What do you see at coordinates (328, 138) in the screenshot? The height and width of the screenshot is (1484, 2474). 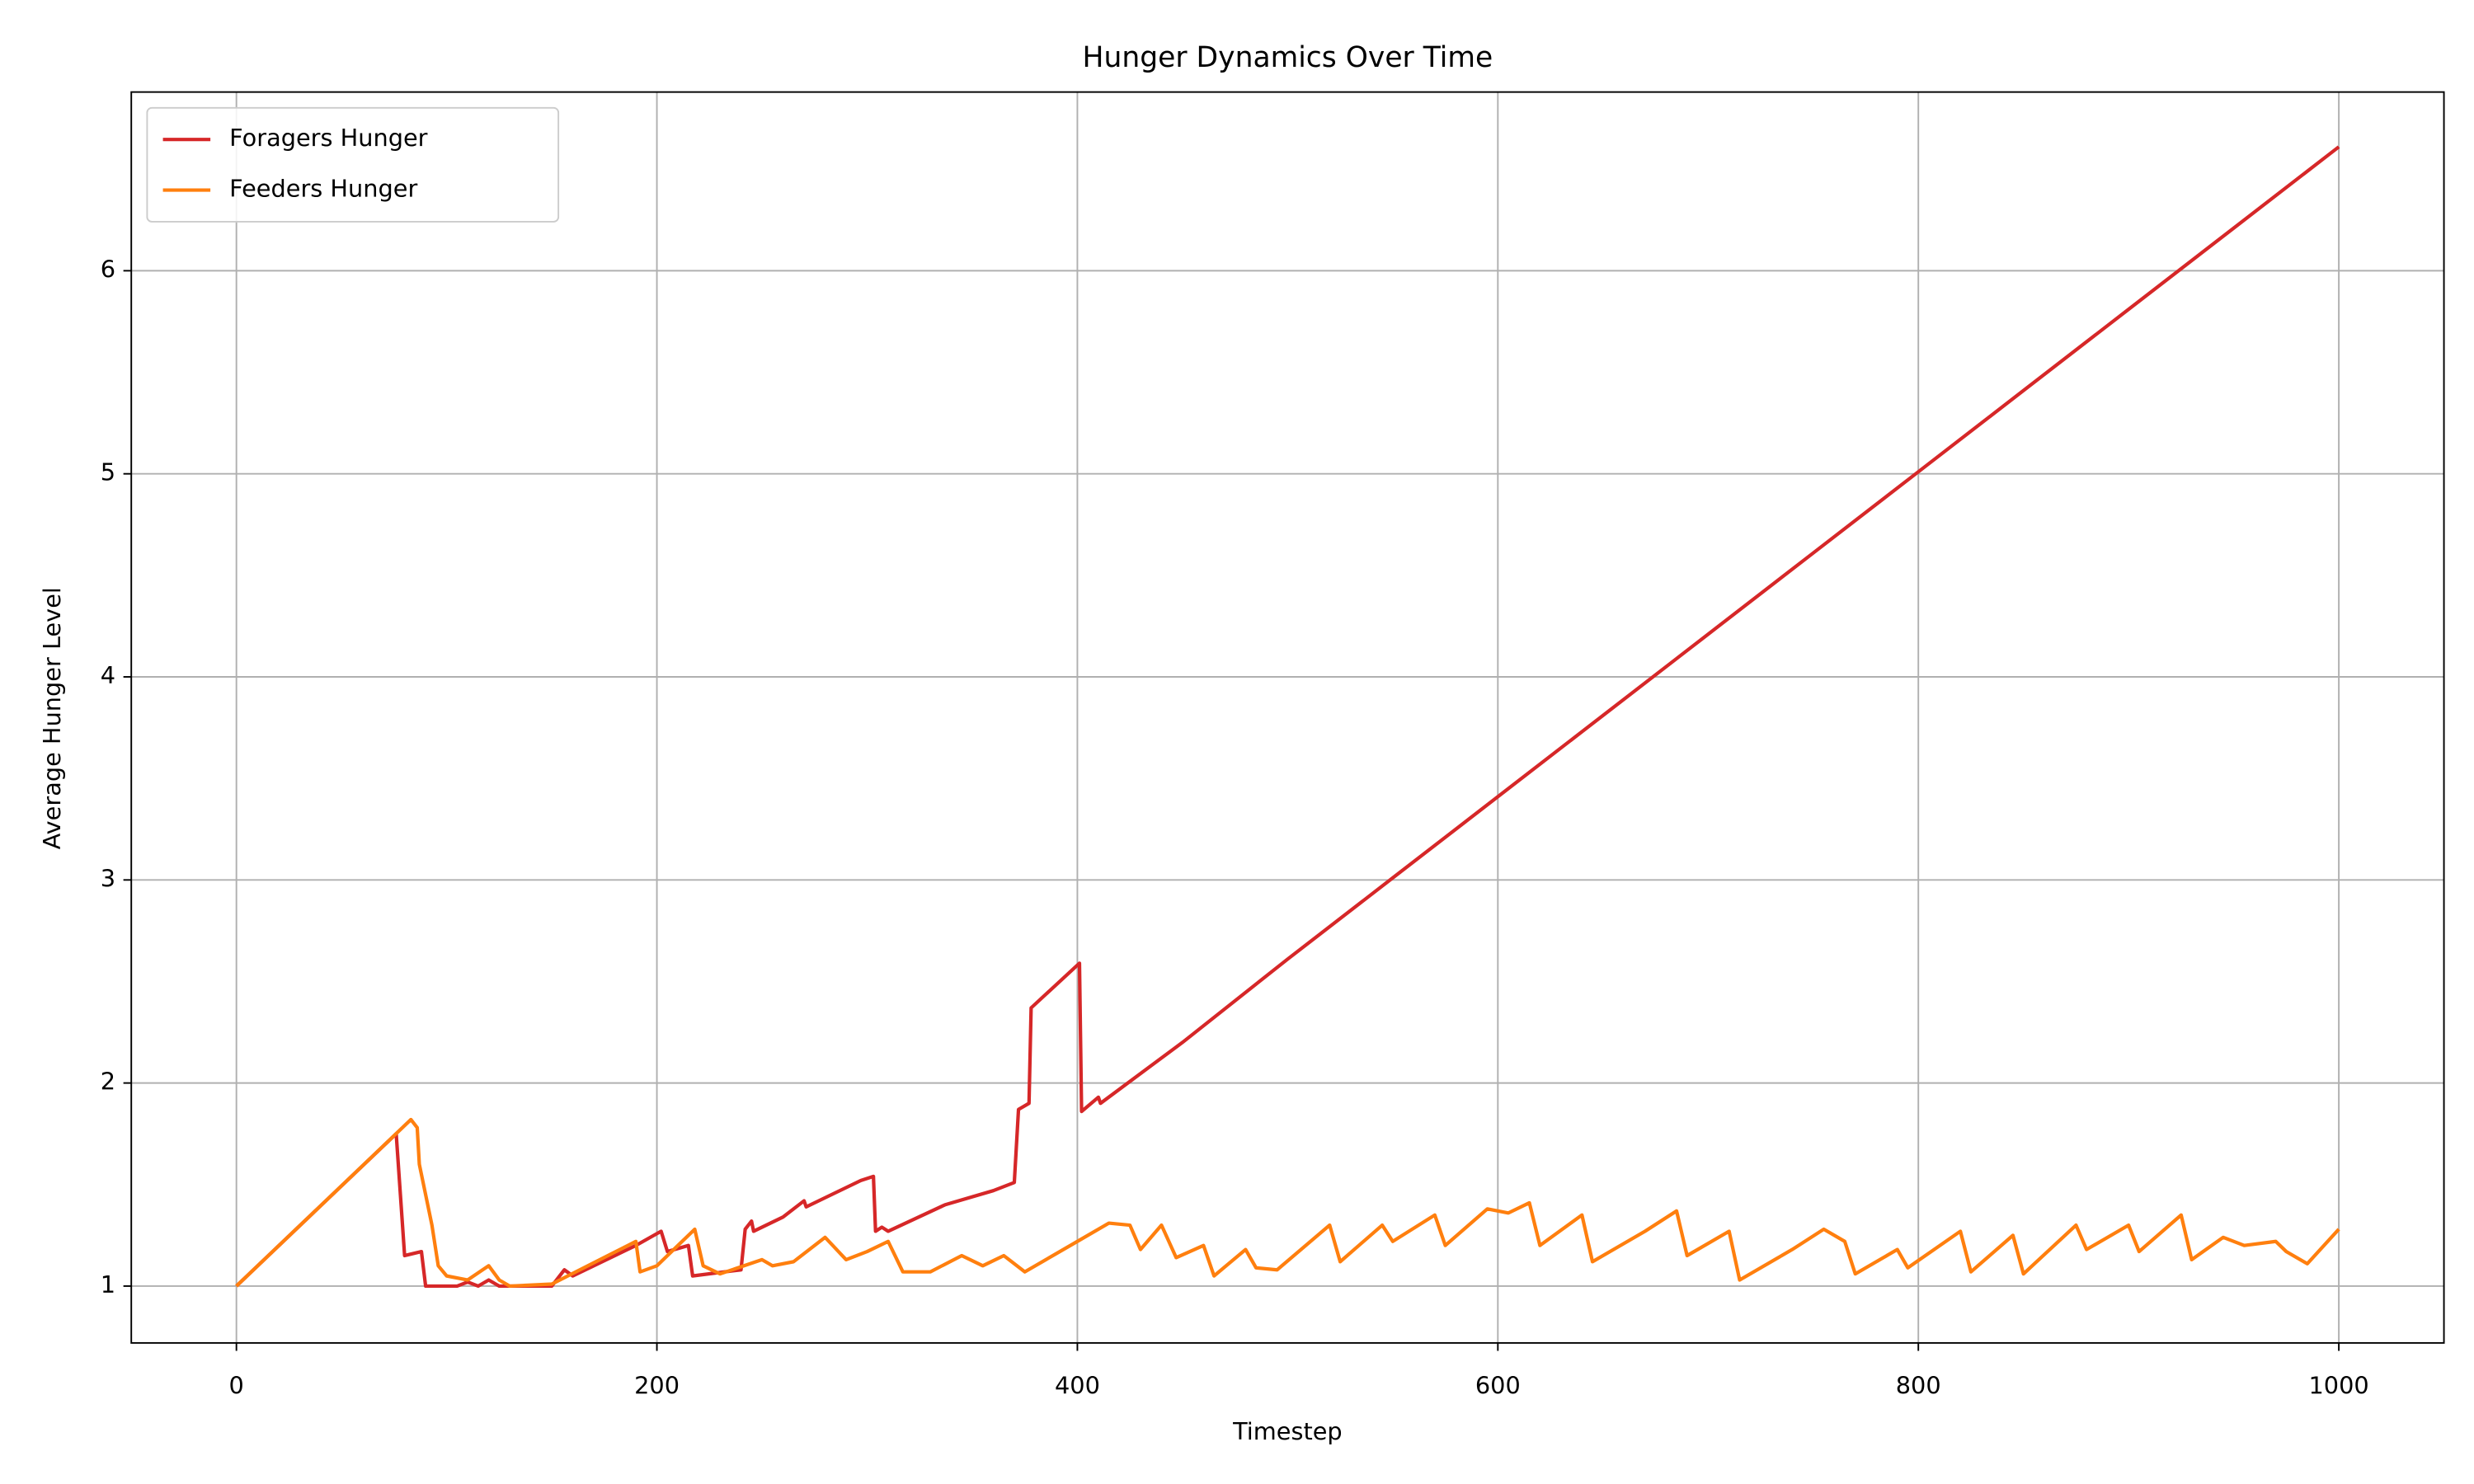 I see `legend-label: Foragers Hunger` at bounding box center [328, 138].